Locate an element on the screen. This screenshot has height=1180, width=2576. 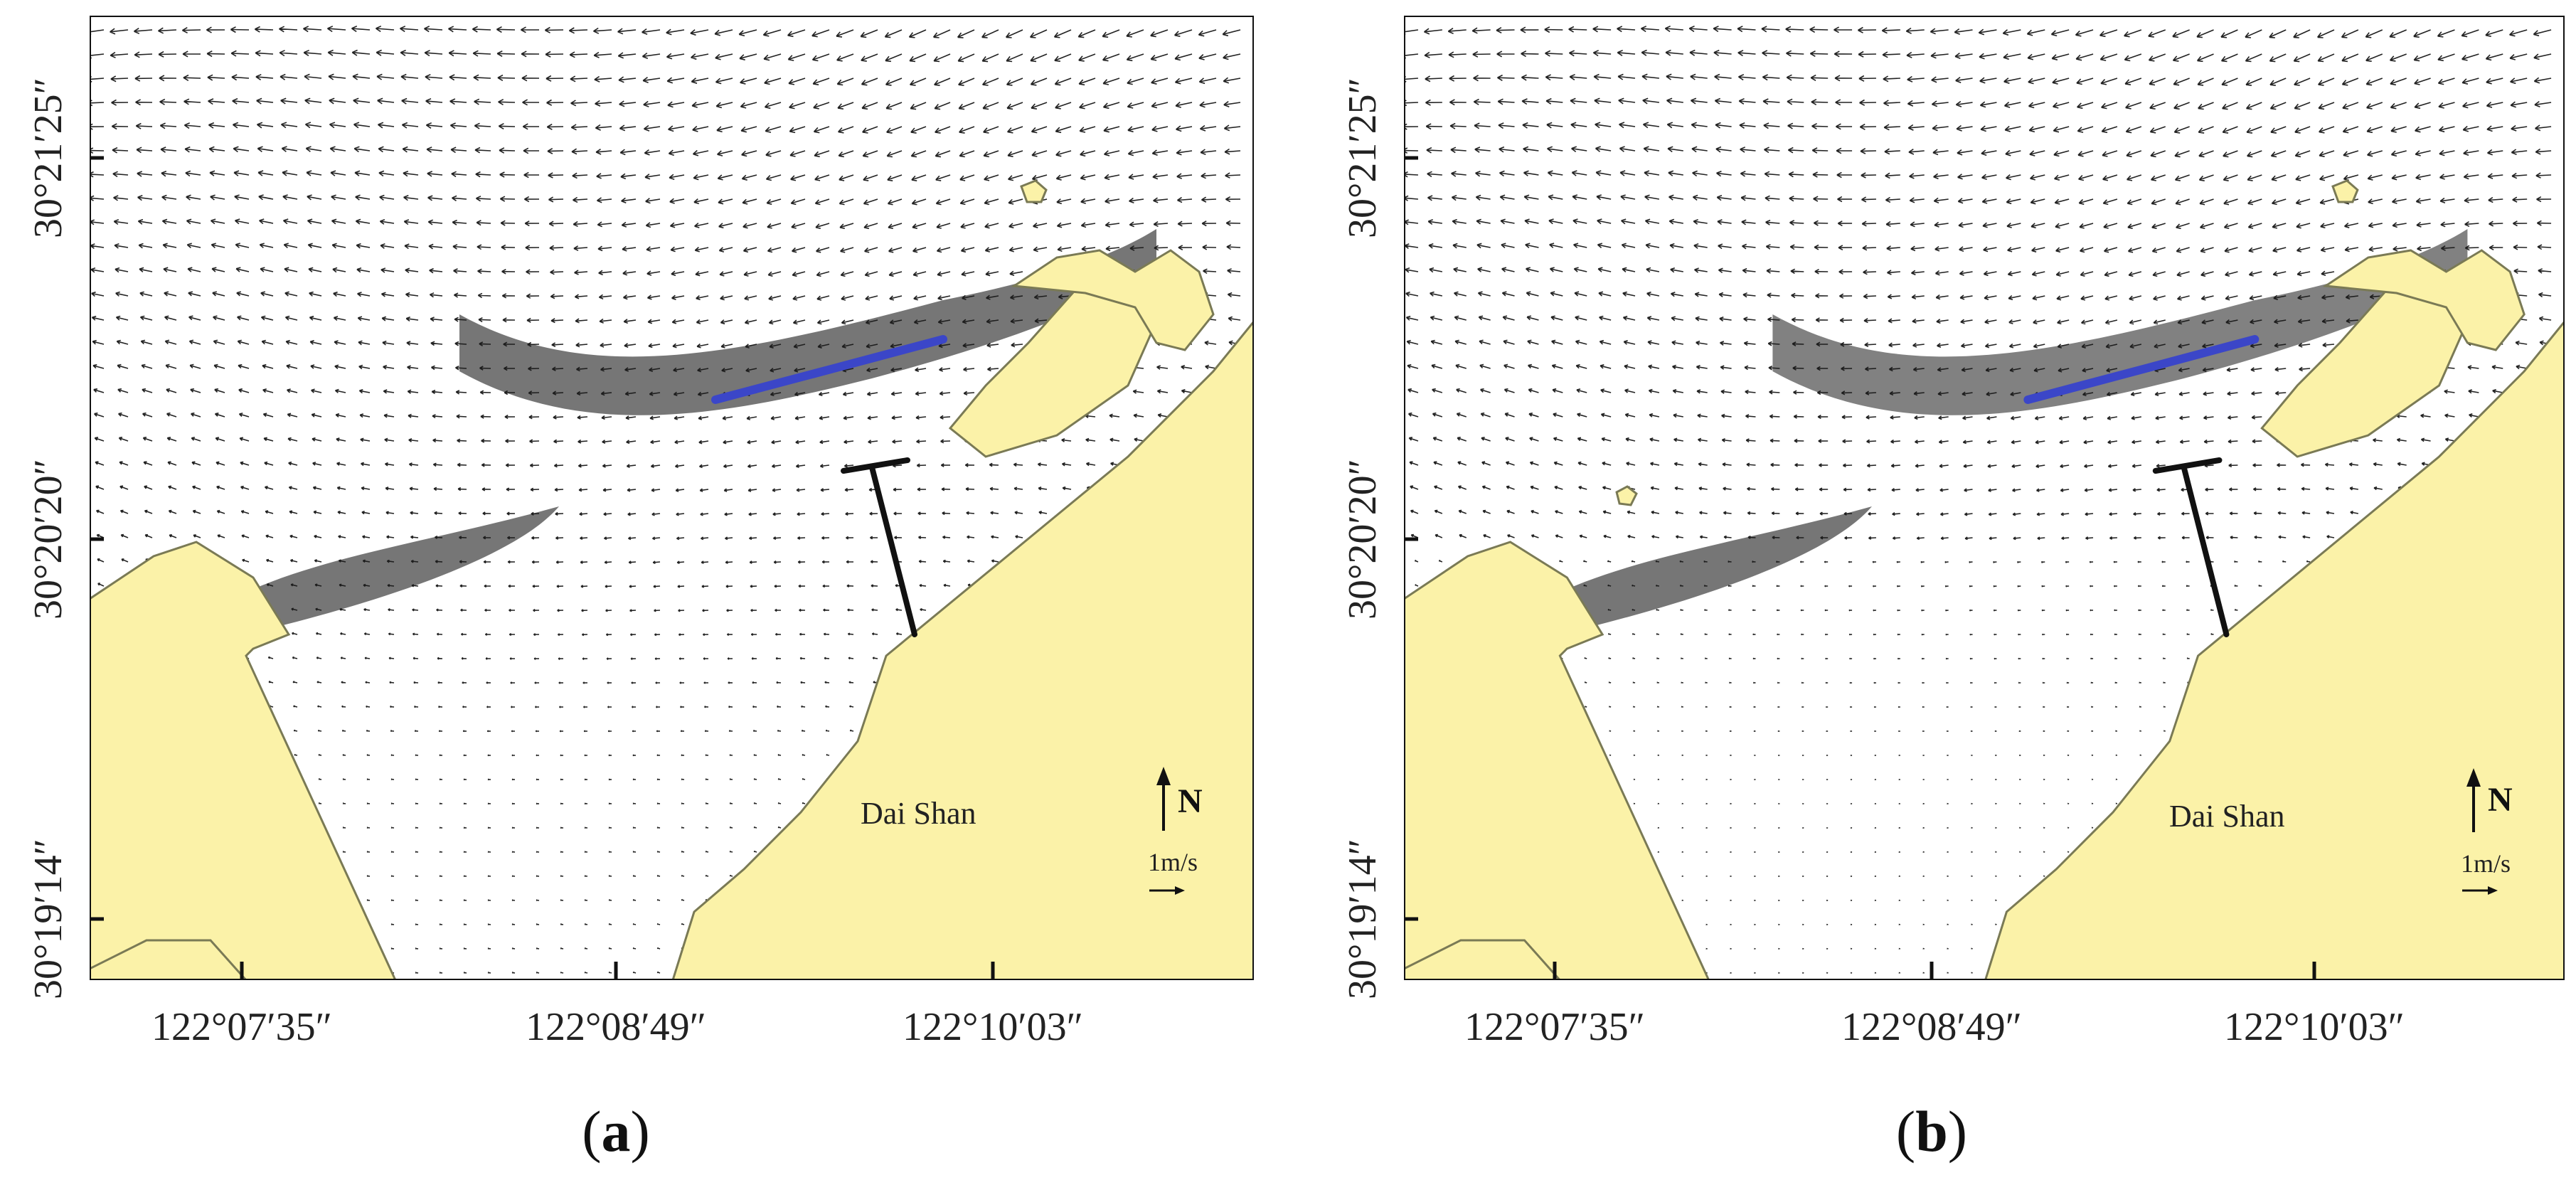
caption-letter: a is located at coordinates (616, 1131).